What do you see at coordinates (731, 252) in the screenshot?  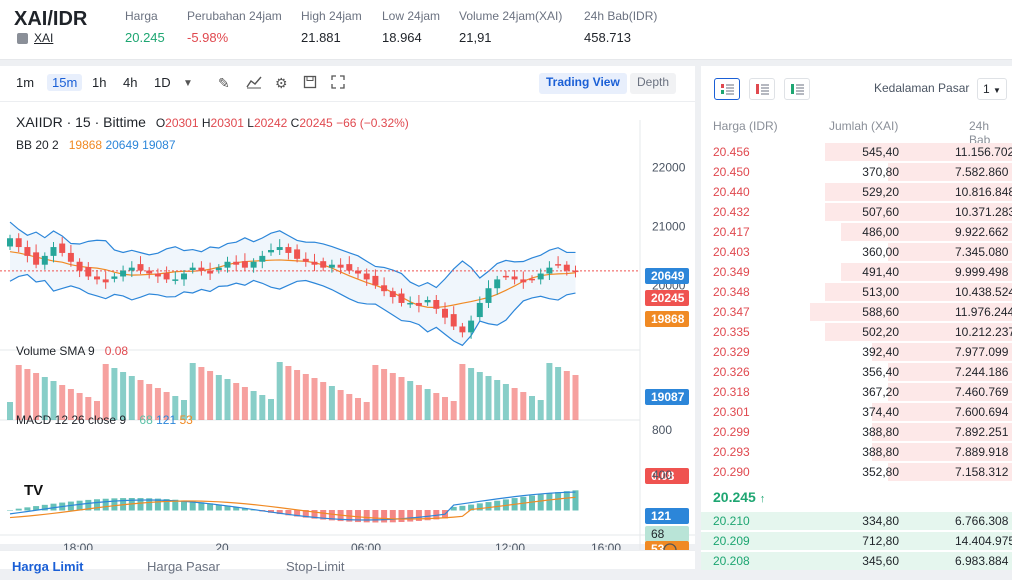 I see `ask-price: 20.403` at bounding box center [731, 252].